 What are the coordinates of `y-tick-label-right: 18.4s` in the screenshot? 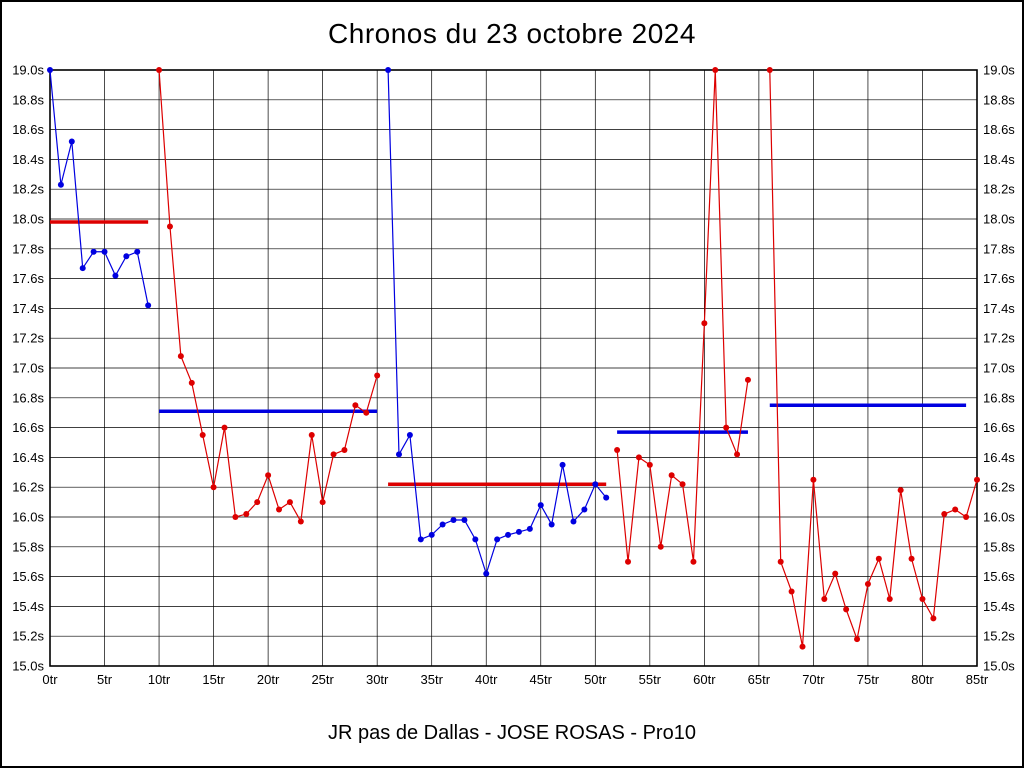 It's located at (999, 159).